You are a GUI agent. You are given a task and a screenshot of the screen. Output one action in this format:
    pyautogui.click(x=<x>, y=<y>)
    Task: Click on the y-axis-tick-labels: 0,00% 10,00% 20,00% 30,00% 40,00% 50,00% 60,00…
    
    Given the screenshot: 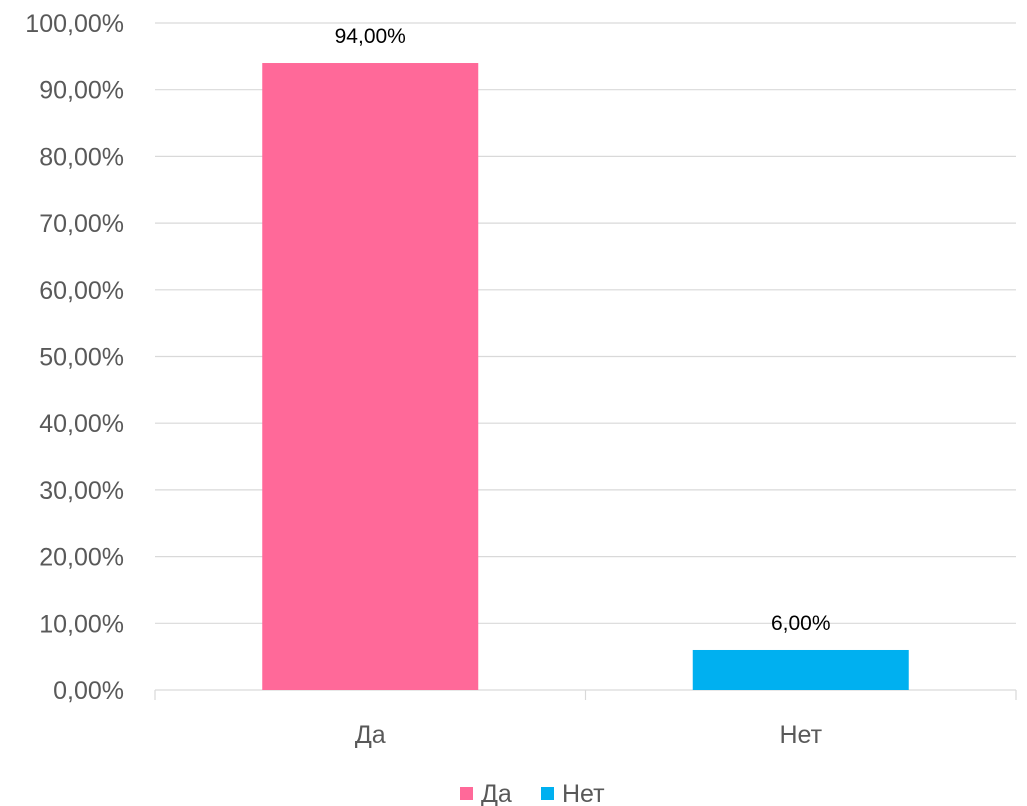 What is the action you would take?
    pyautogui.click(x=74, y=357)
    